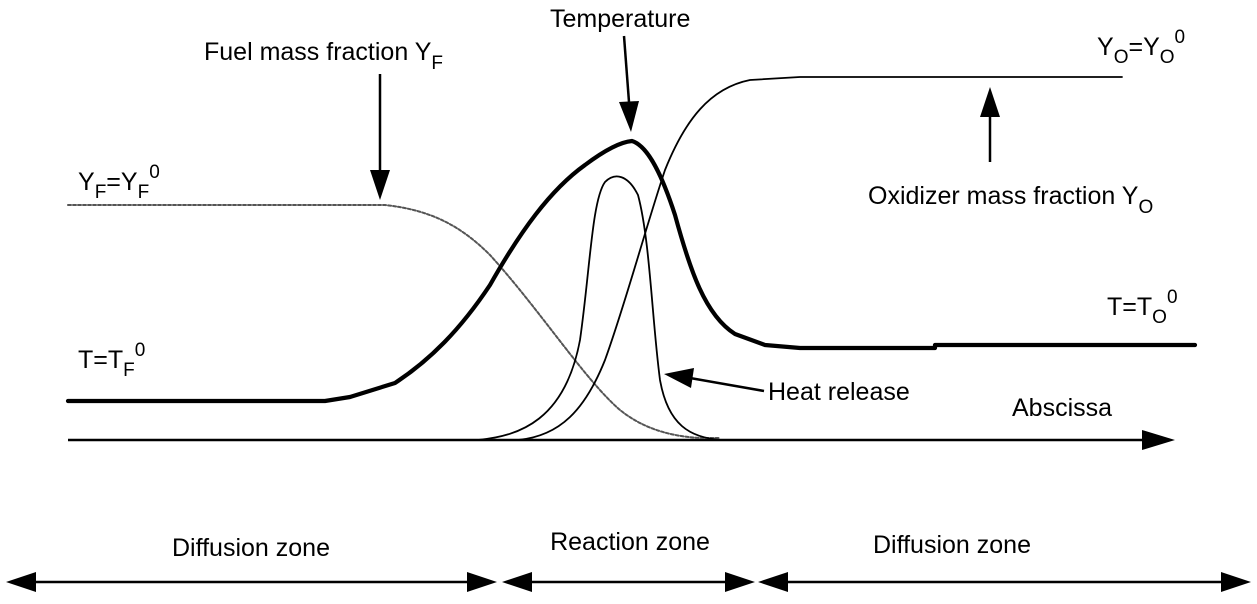 The image size is (1257, 604). What do you see at coordinates (839, 392) in the screenshot?
I see `heat-release-label: Heat release` at bounding box center [839, 392].